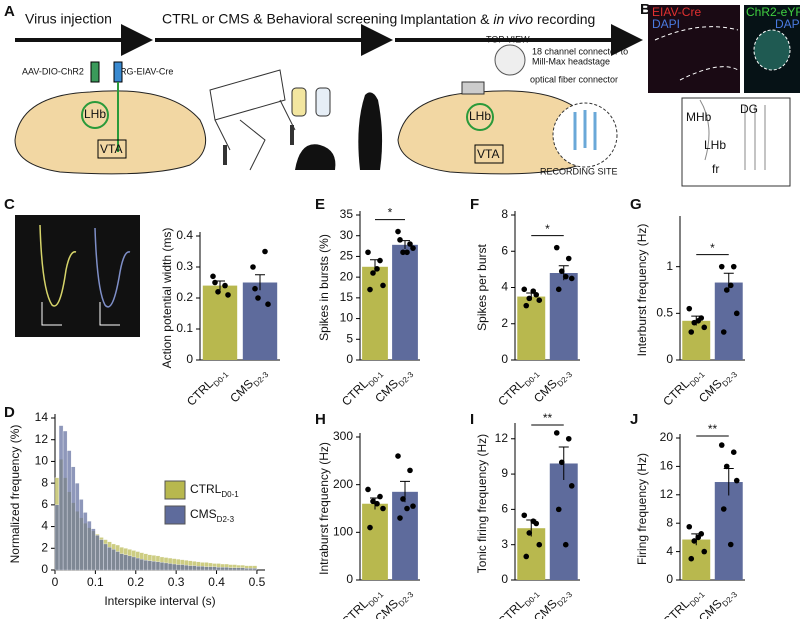 The image size is (800, 619). I want to click on syringe, so click(95, 72).